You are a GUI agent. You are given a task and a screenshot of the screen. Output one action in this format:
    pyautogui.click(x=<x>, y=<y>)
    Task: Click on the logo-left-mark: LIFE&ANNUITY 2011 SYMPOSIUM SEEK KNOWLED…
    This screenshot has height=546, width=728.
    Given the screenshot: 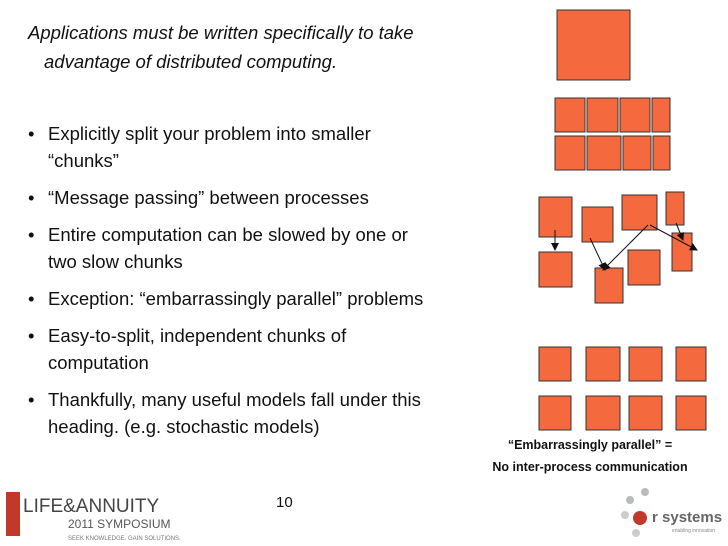 What is the action you would take?
    pyautogui.click(x=93, y=517)
    